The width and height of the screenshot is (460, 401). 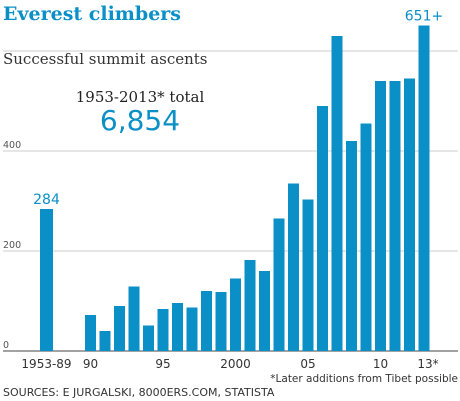 I want to click on chart-subtitle: Successful summit ascents, so click(x=105, y=59).